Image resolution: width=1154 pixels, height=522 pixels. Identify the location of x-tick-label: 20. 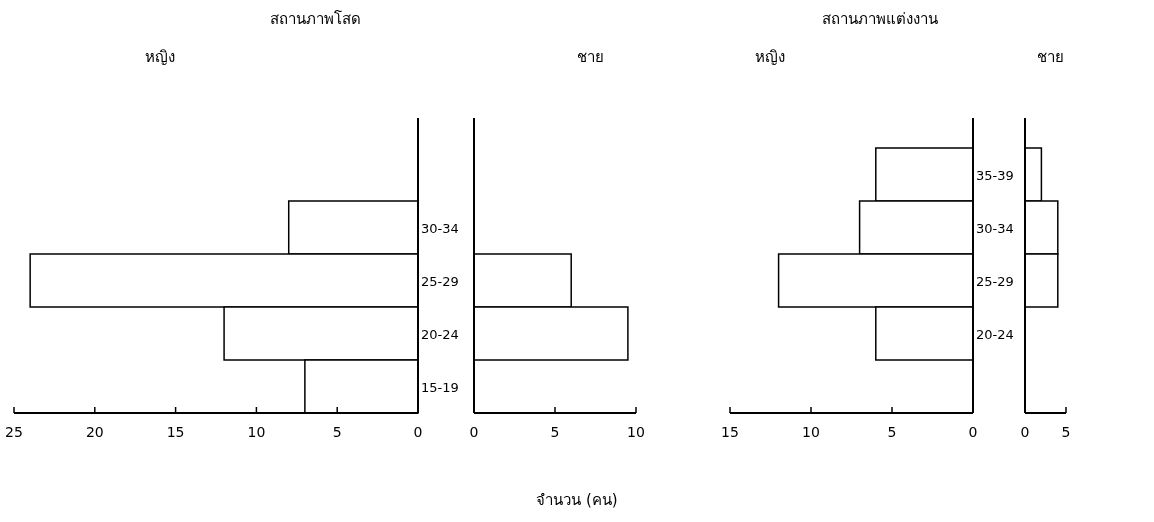
(94, 432).